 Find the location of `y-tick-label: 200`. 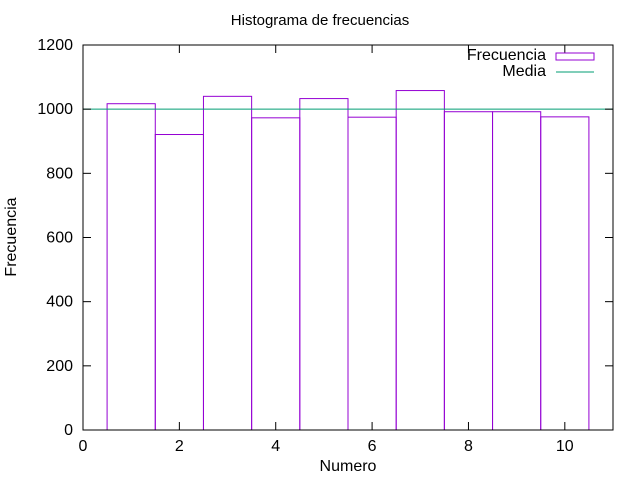

y-tick-label: 200 is located at coordinates (59, 366).